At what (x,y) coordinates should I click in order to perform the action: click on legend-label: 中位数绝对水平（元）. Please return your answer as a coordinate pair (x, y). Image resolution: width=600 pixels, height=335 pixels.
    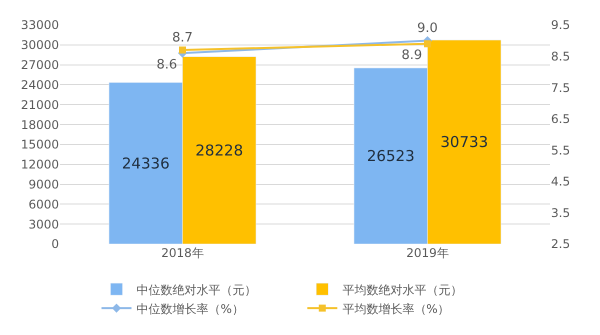
    Looking at the image, I should click on (196, 289).